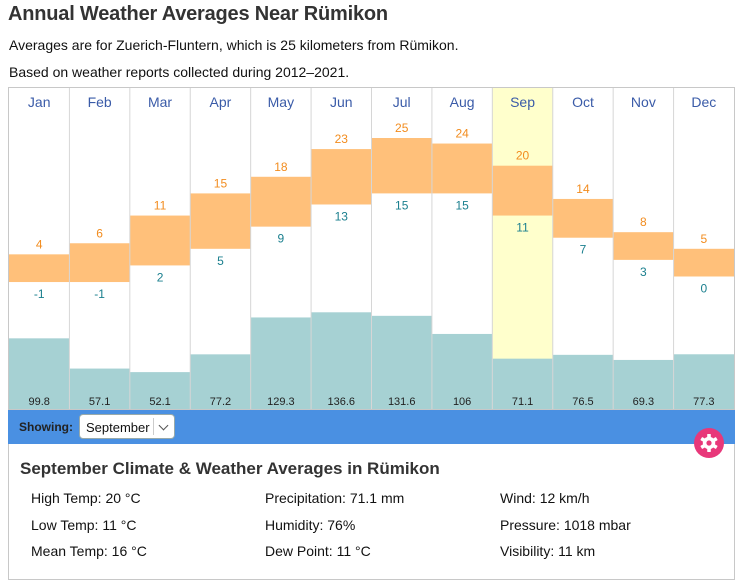 This screenshot has width=742, height=588. I want to click on stat-label: Humidity:, so click(294, 525).